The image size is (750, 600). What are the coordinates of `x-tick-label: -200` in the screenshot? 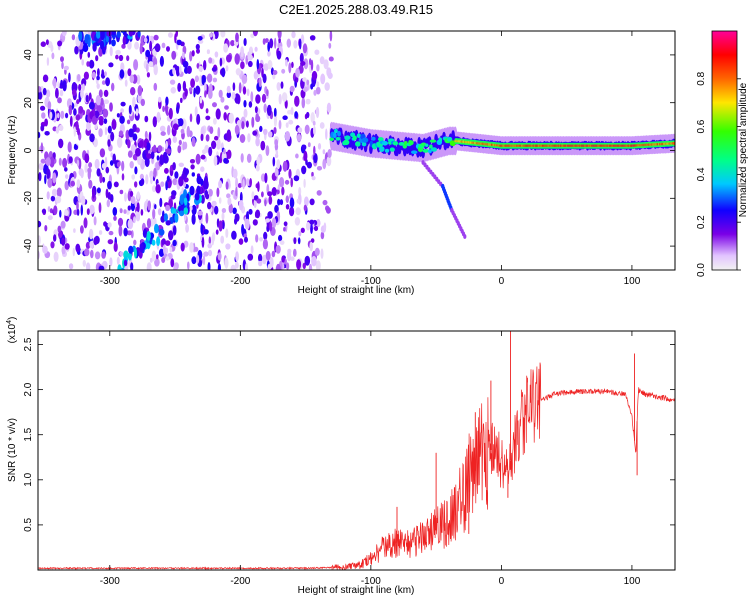 It's located at (240, 281).